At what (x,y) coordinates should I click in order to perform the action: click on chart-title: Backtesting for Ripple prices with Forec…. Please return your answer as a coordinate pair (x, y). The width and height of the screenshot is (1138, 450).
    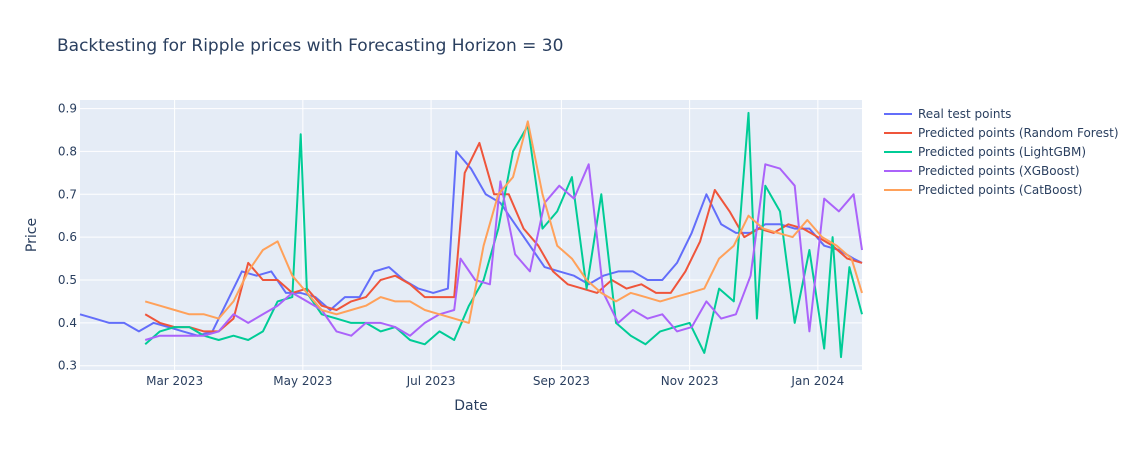
    Looking at the image, I should click on (310, 46).